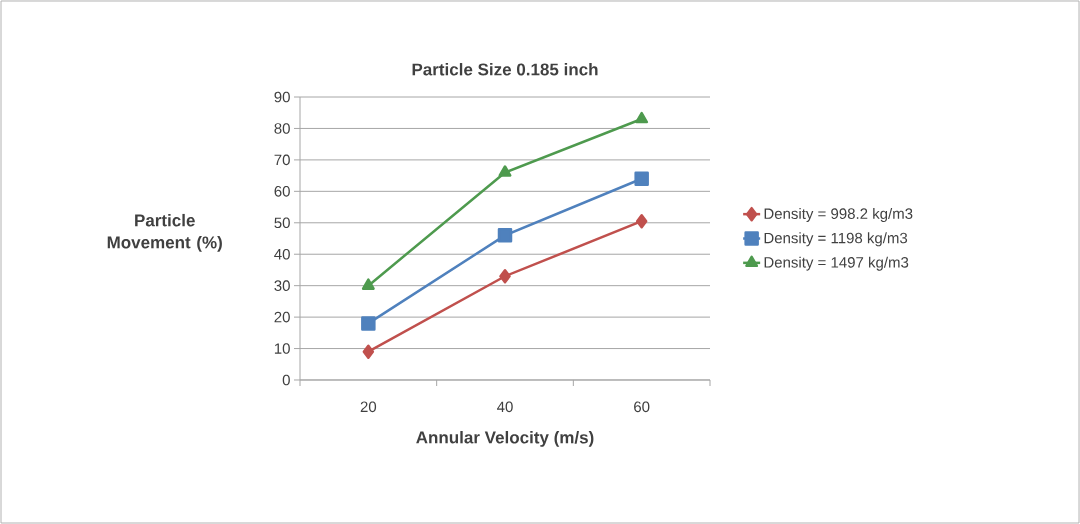 The width and height of the screenshot is (1080, 524). What do you see at coordinates (282, 317) in the screenshot?
I see `y-tick-label: 20` at bounding box center [282, 317].